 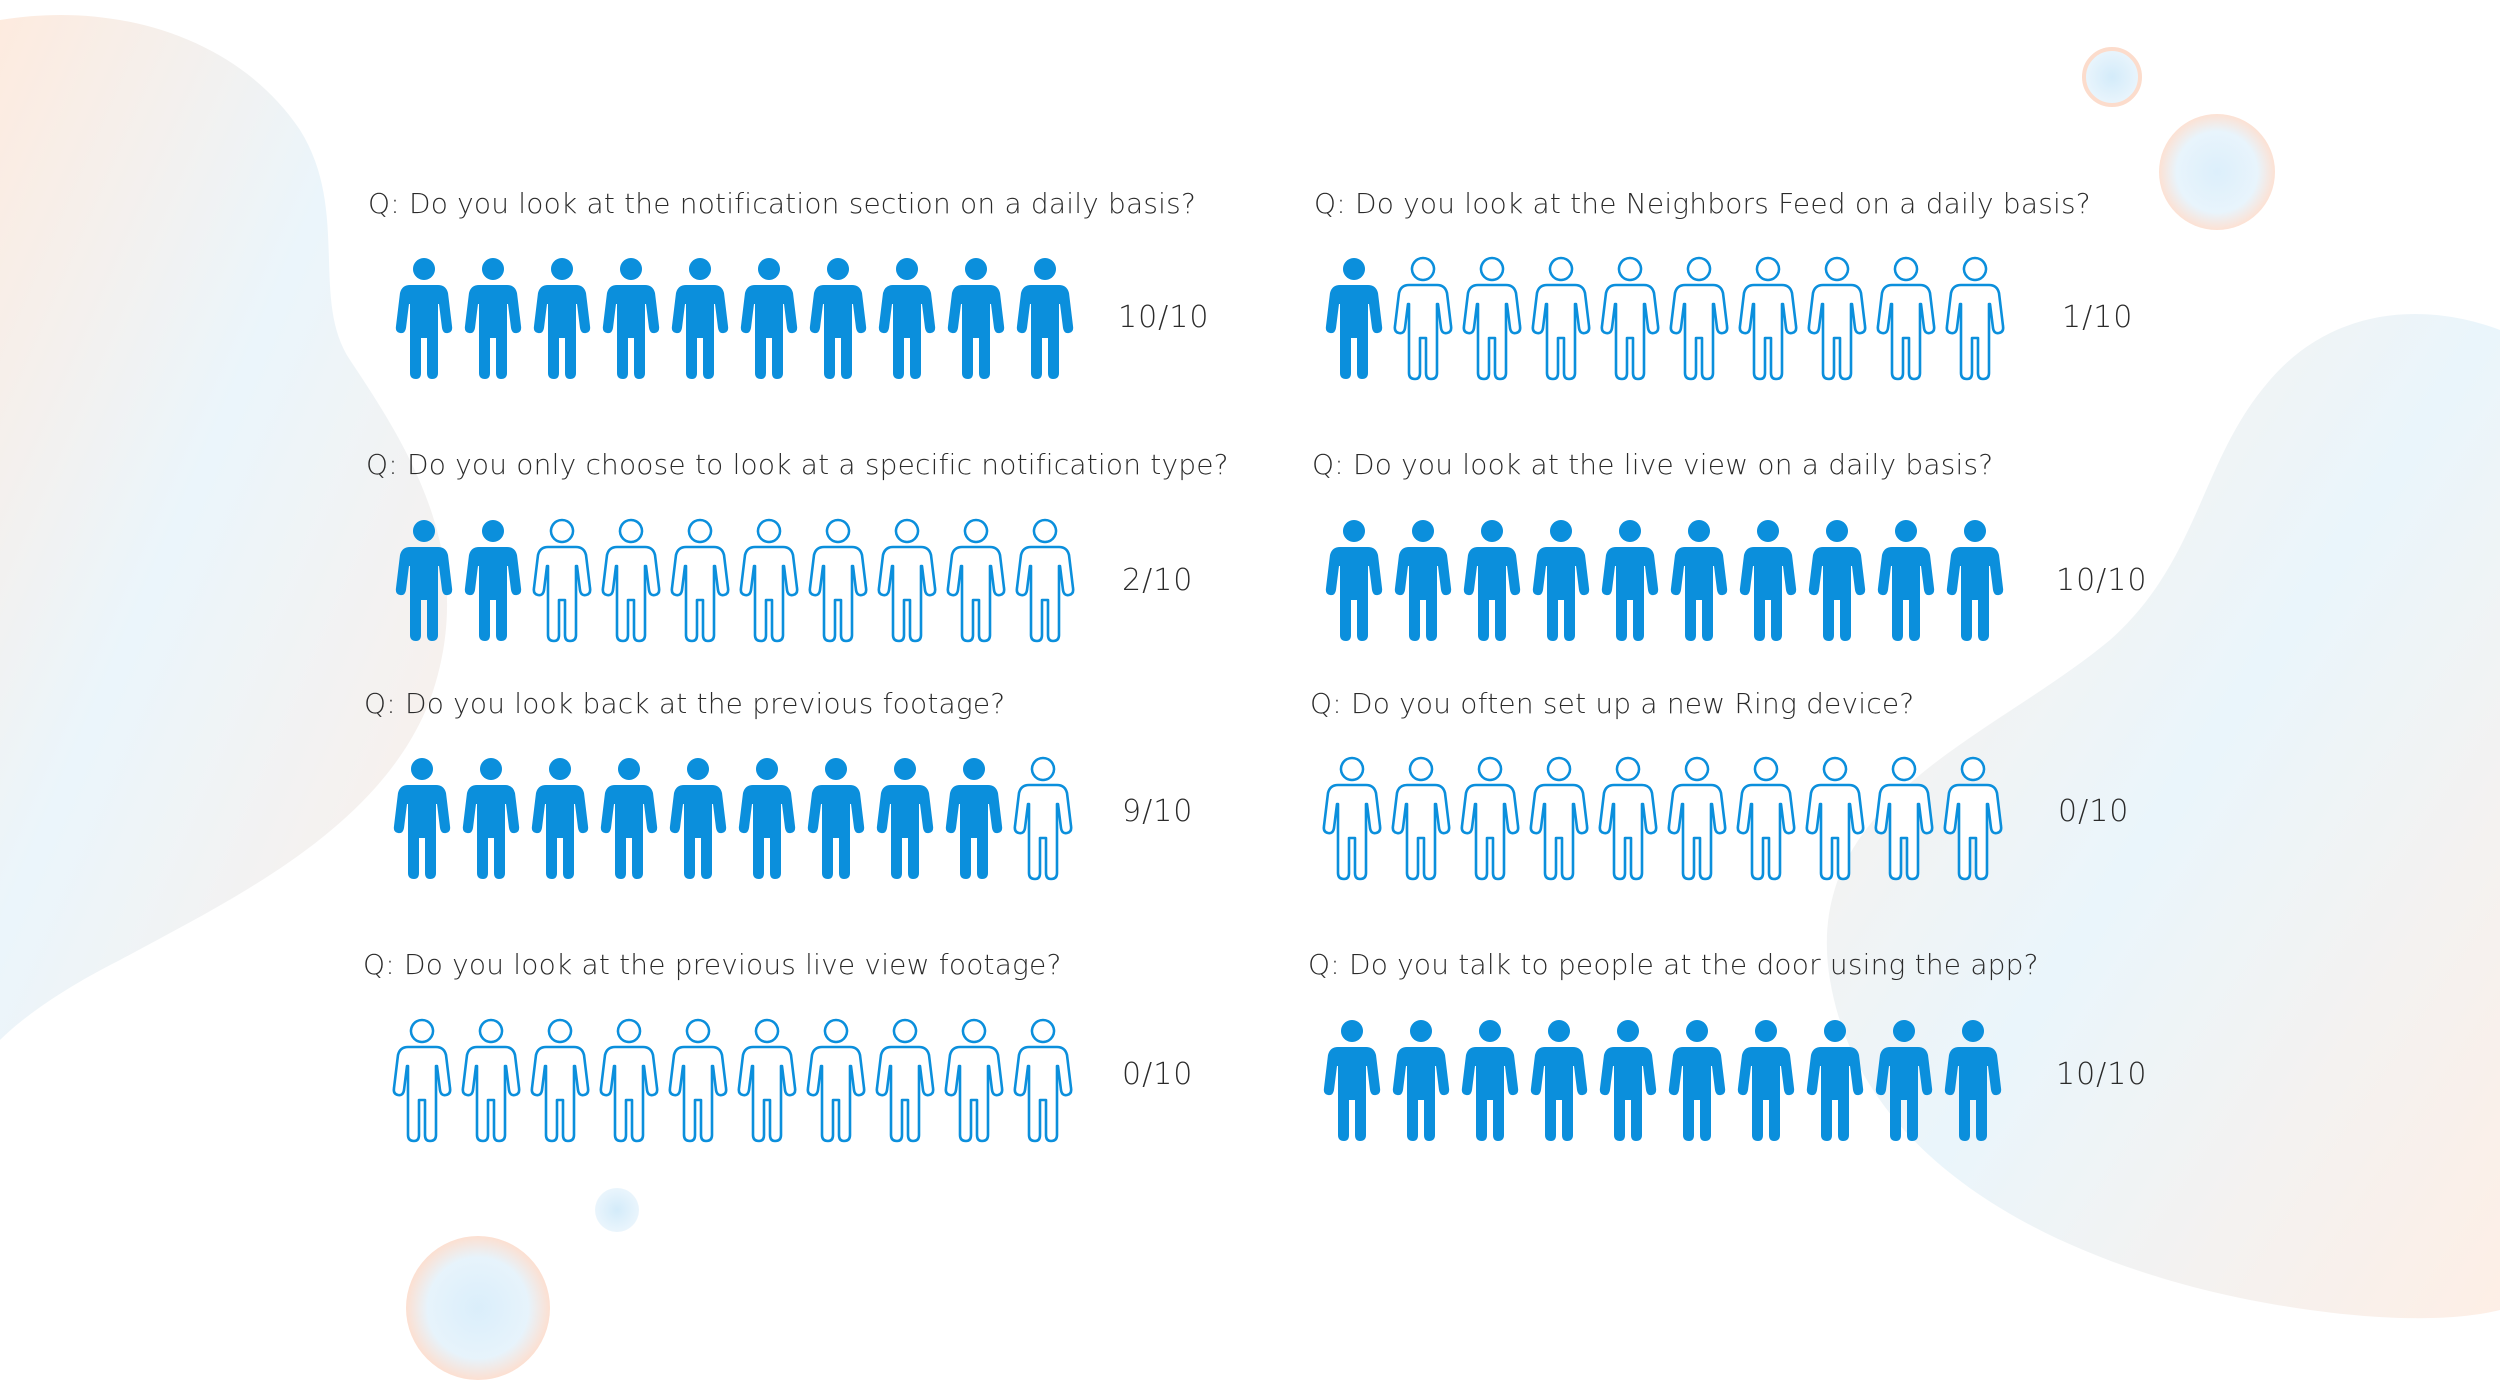 What do you see at coordinates (1158, 580) in the screenshot?
I see `score-label: 2/10` at bounding box center [1158, 580].